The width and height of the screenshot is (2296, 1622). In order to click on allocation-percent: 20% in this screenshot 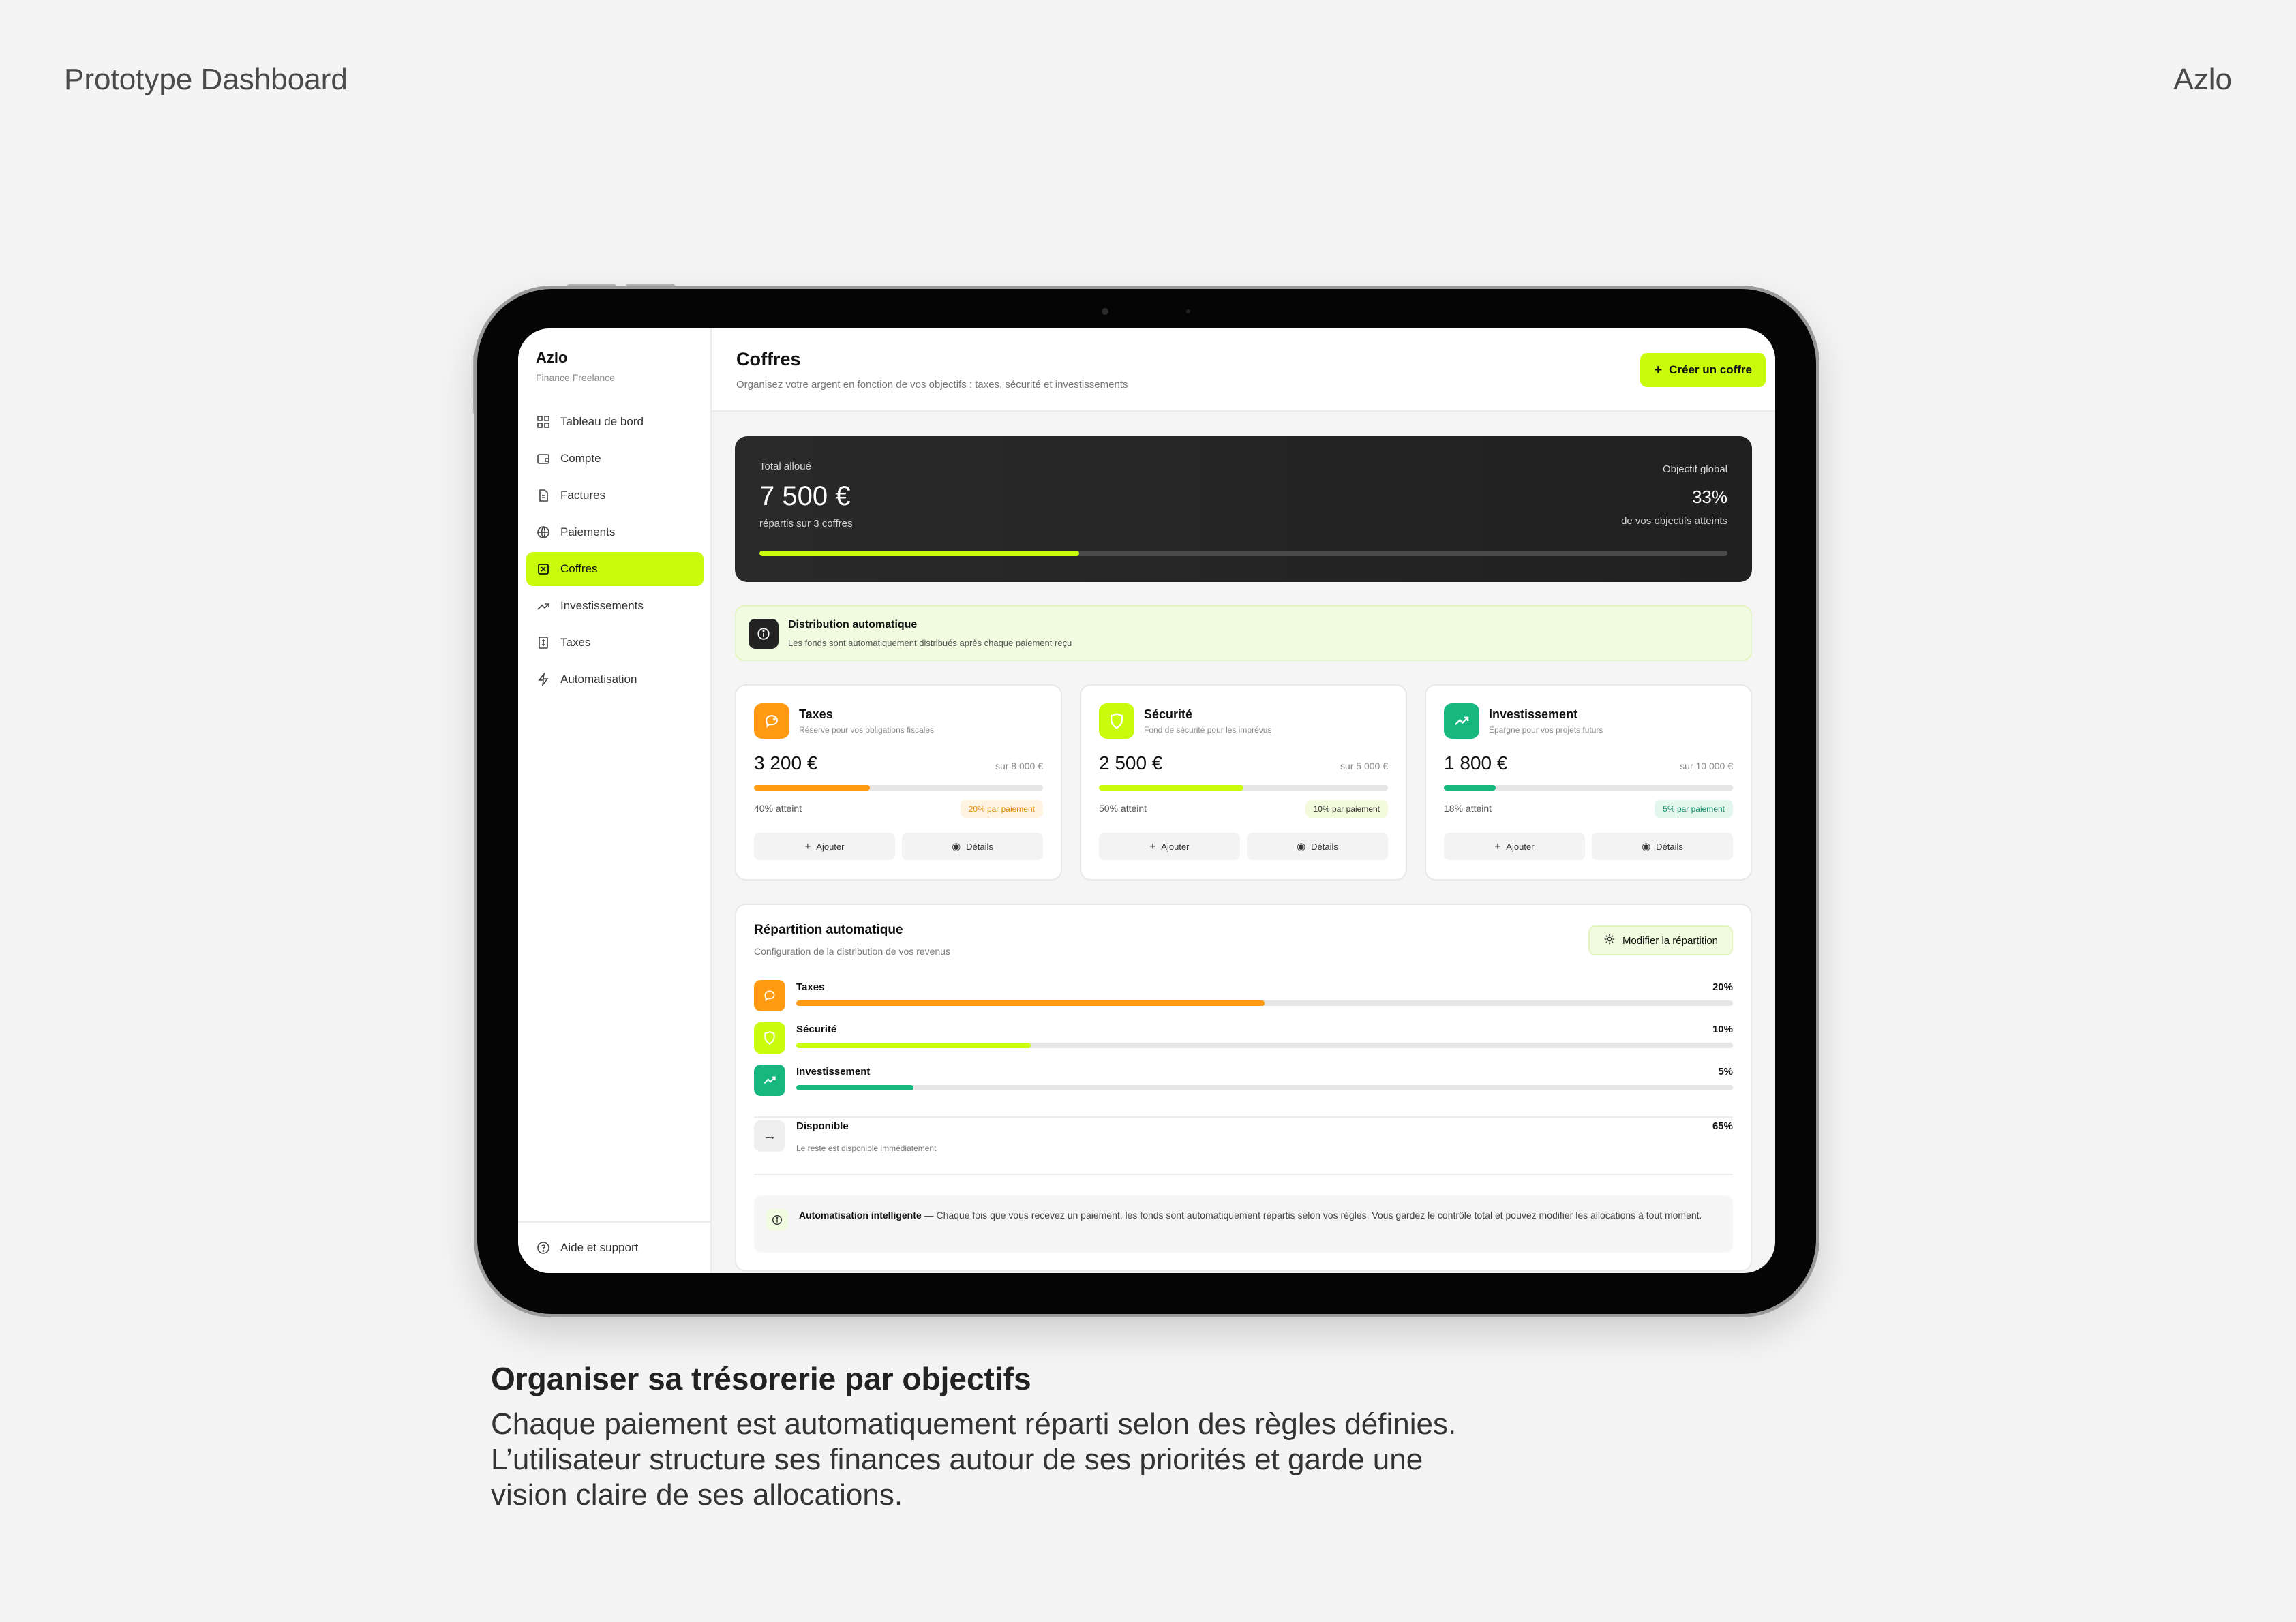, I will do `click(1722, 987)`.